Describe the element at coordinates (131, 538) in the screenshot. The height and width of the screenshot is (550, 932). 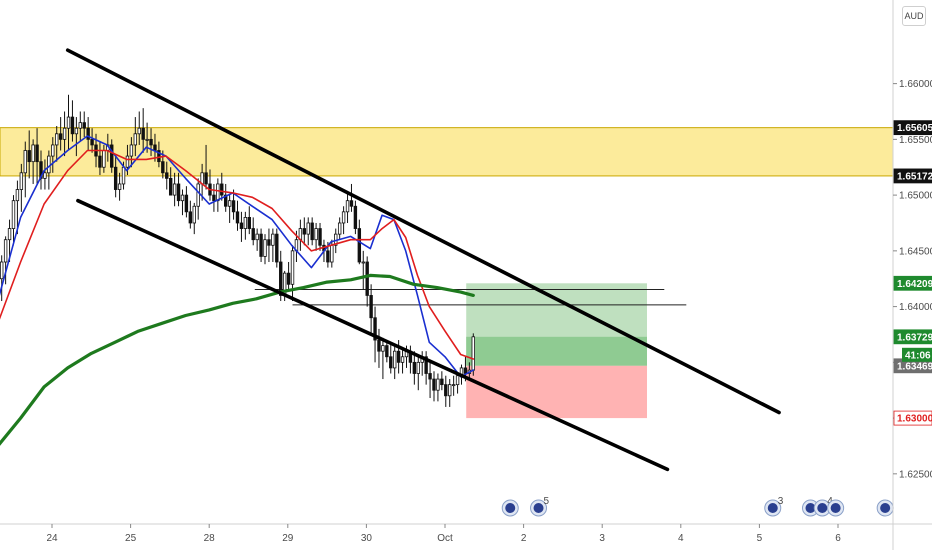
I see `x-tick-label: 25` at that location.